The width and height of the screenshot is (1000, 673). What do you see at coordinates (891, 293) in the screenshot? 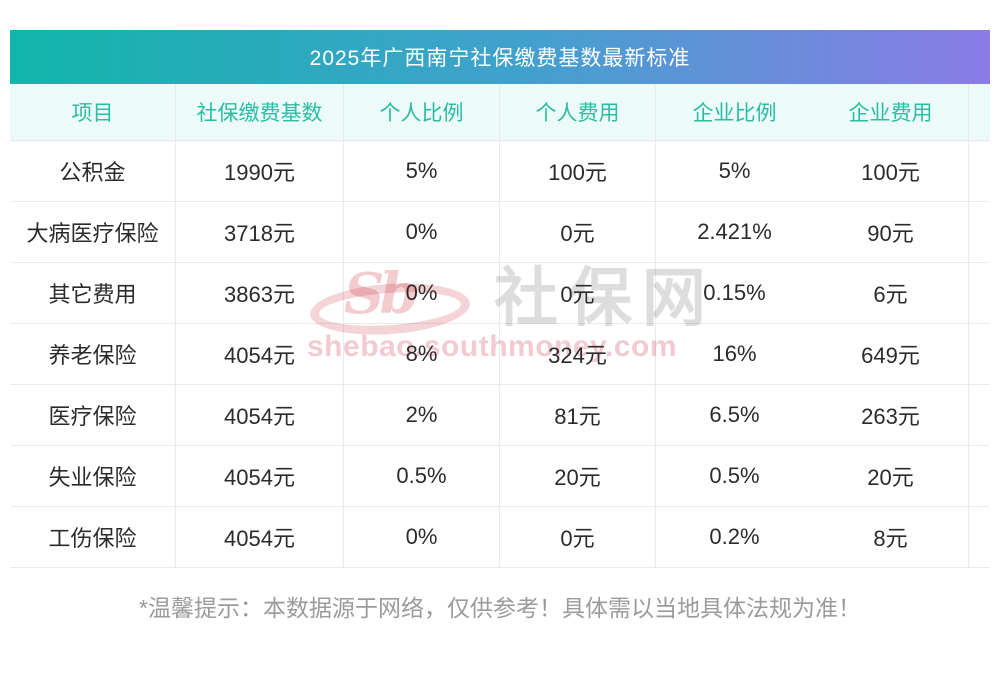
I see `cell-company-fee: 6元` at bounding box center [891, 293].